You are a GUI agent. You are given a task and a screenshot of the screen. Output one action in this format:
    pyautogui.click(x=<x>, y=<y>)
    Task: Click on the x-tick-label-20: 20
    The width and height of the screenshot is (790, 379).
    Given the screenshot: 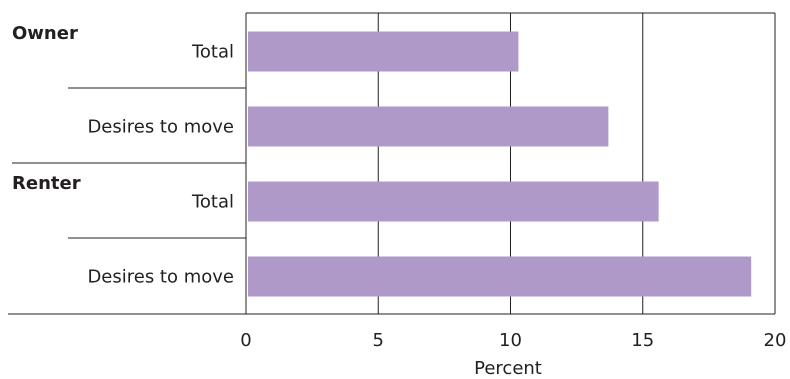 What is the action you would take?
    pyautogui.click(x=775, y=340)
    